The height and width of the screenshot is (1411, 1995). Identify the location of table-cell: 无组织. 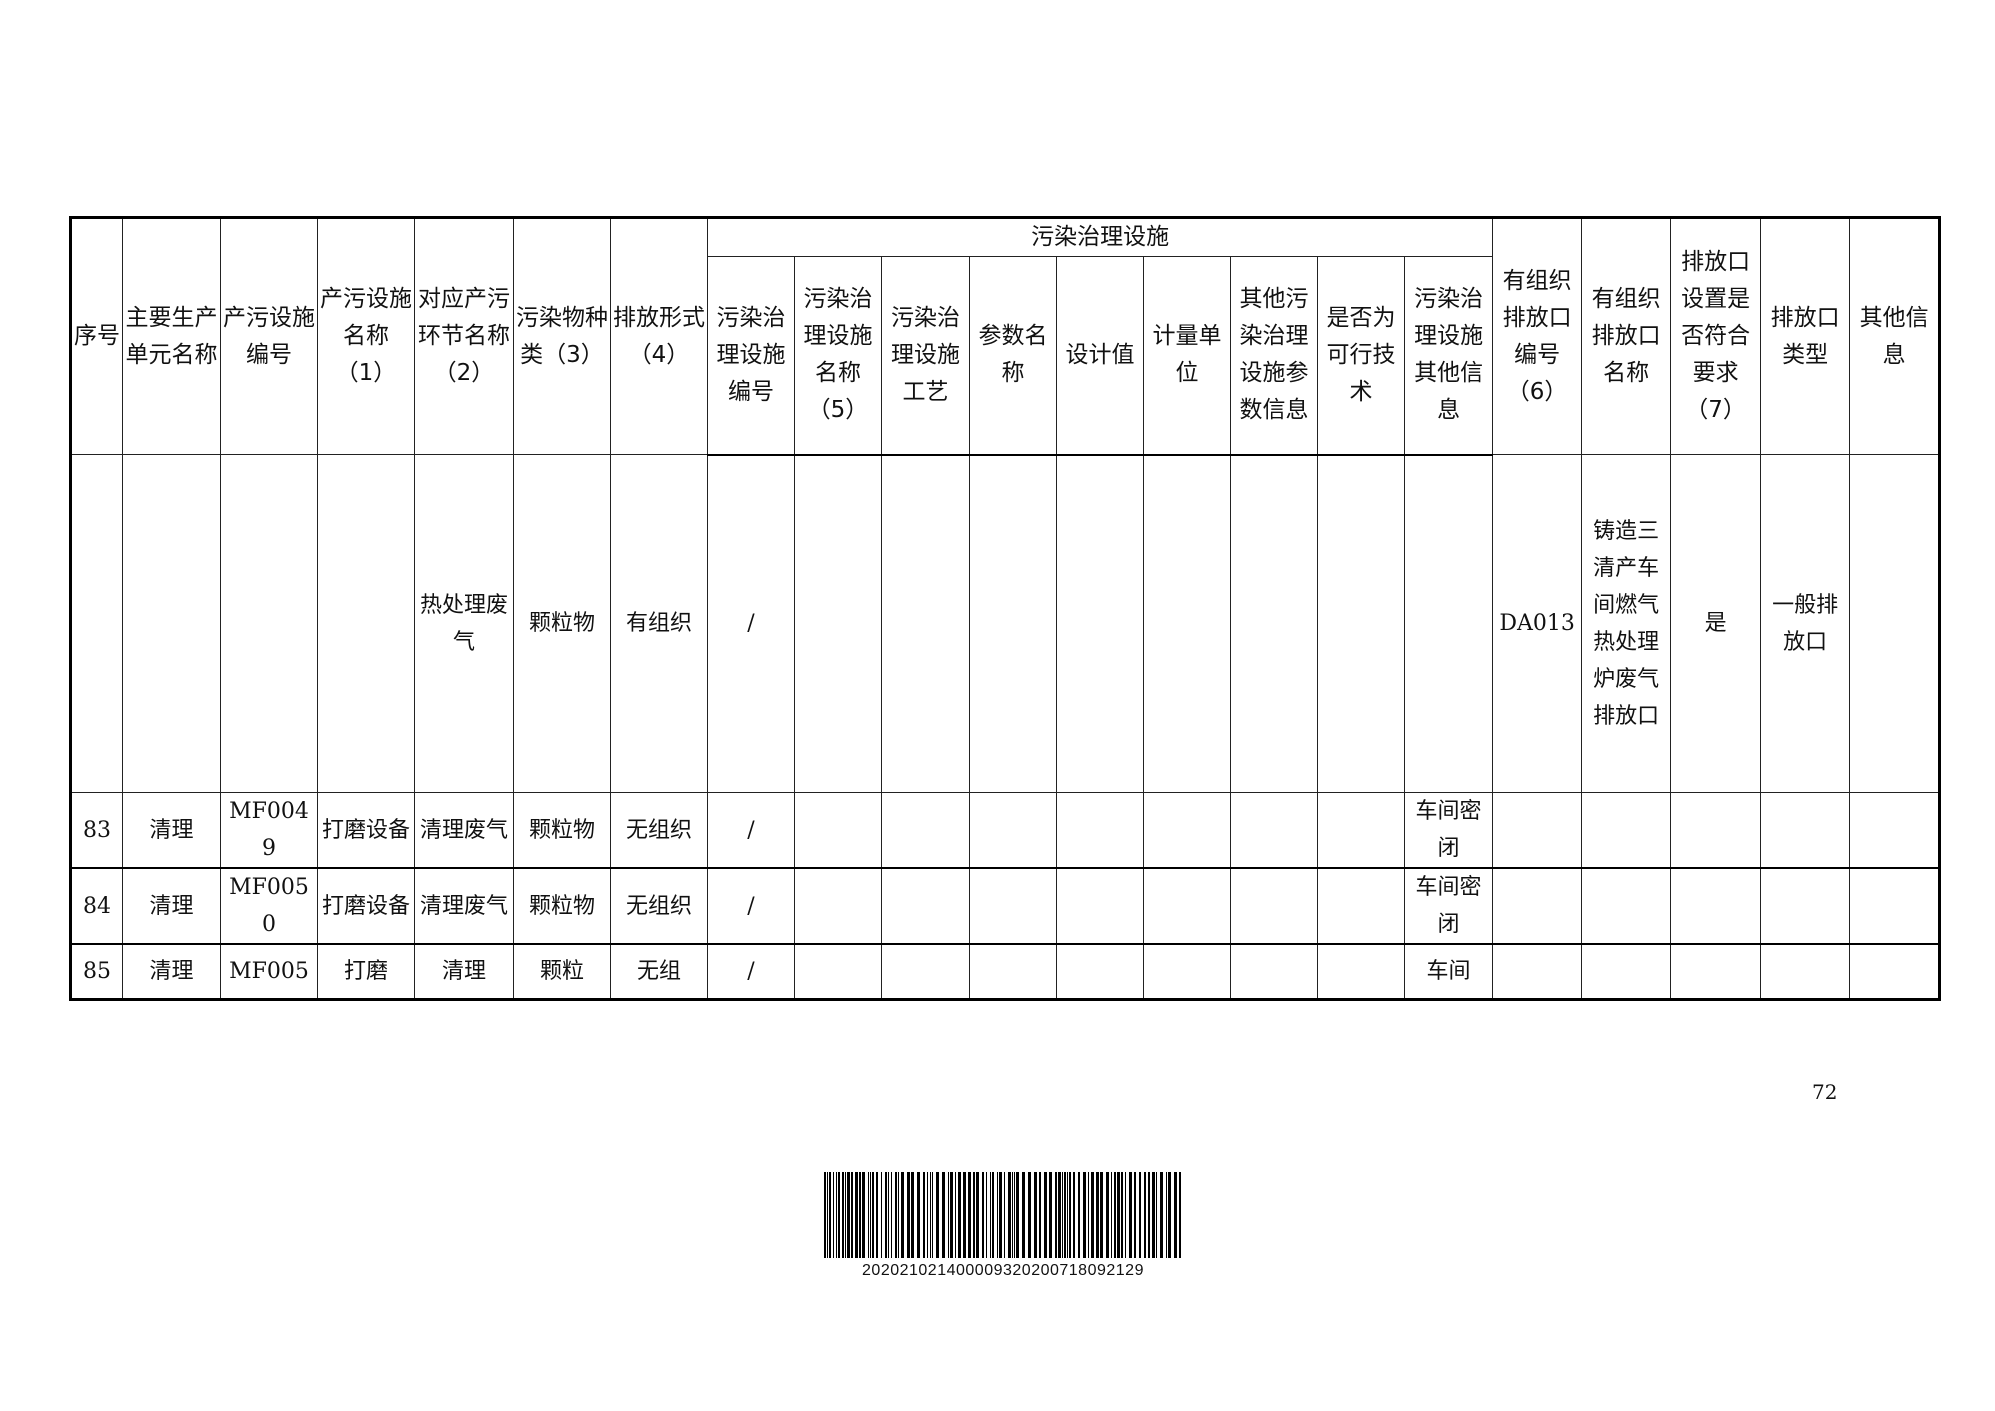
(659, 830).